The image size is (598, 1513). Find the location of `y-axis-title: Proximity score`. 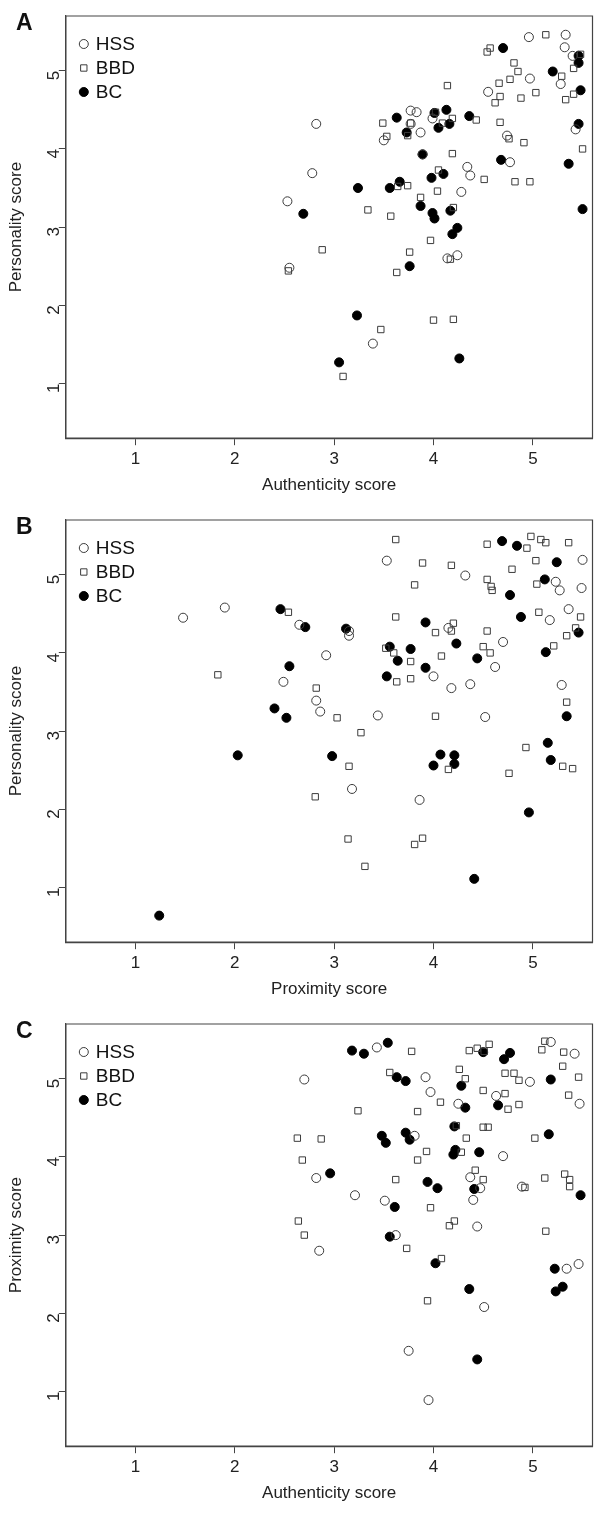

y-axis-title: Proximity score is located at coordinates (15, 1235).